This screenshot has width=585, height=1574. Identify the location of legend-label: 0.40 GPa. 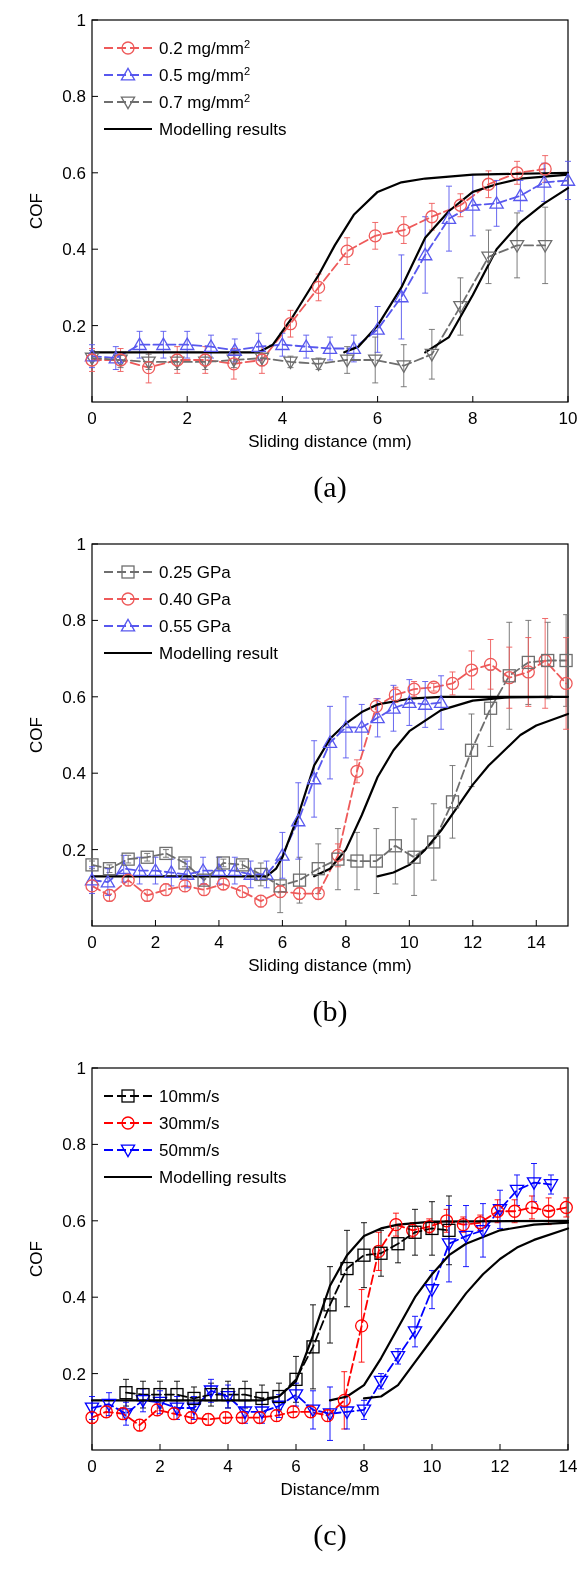
(195, 599).